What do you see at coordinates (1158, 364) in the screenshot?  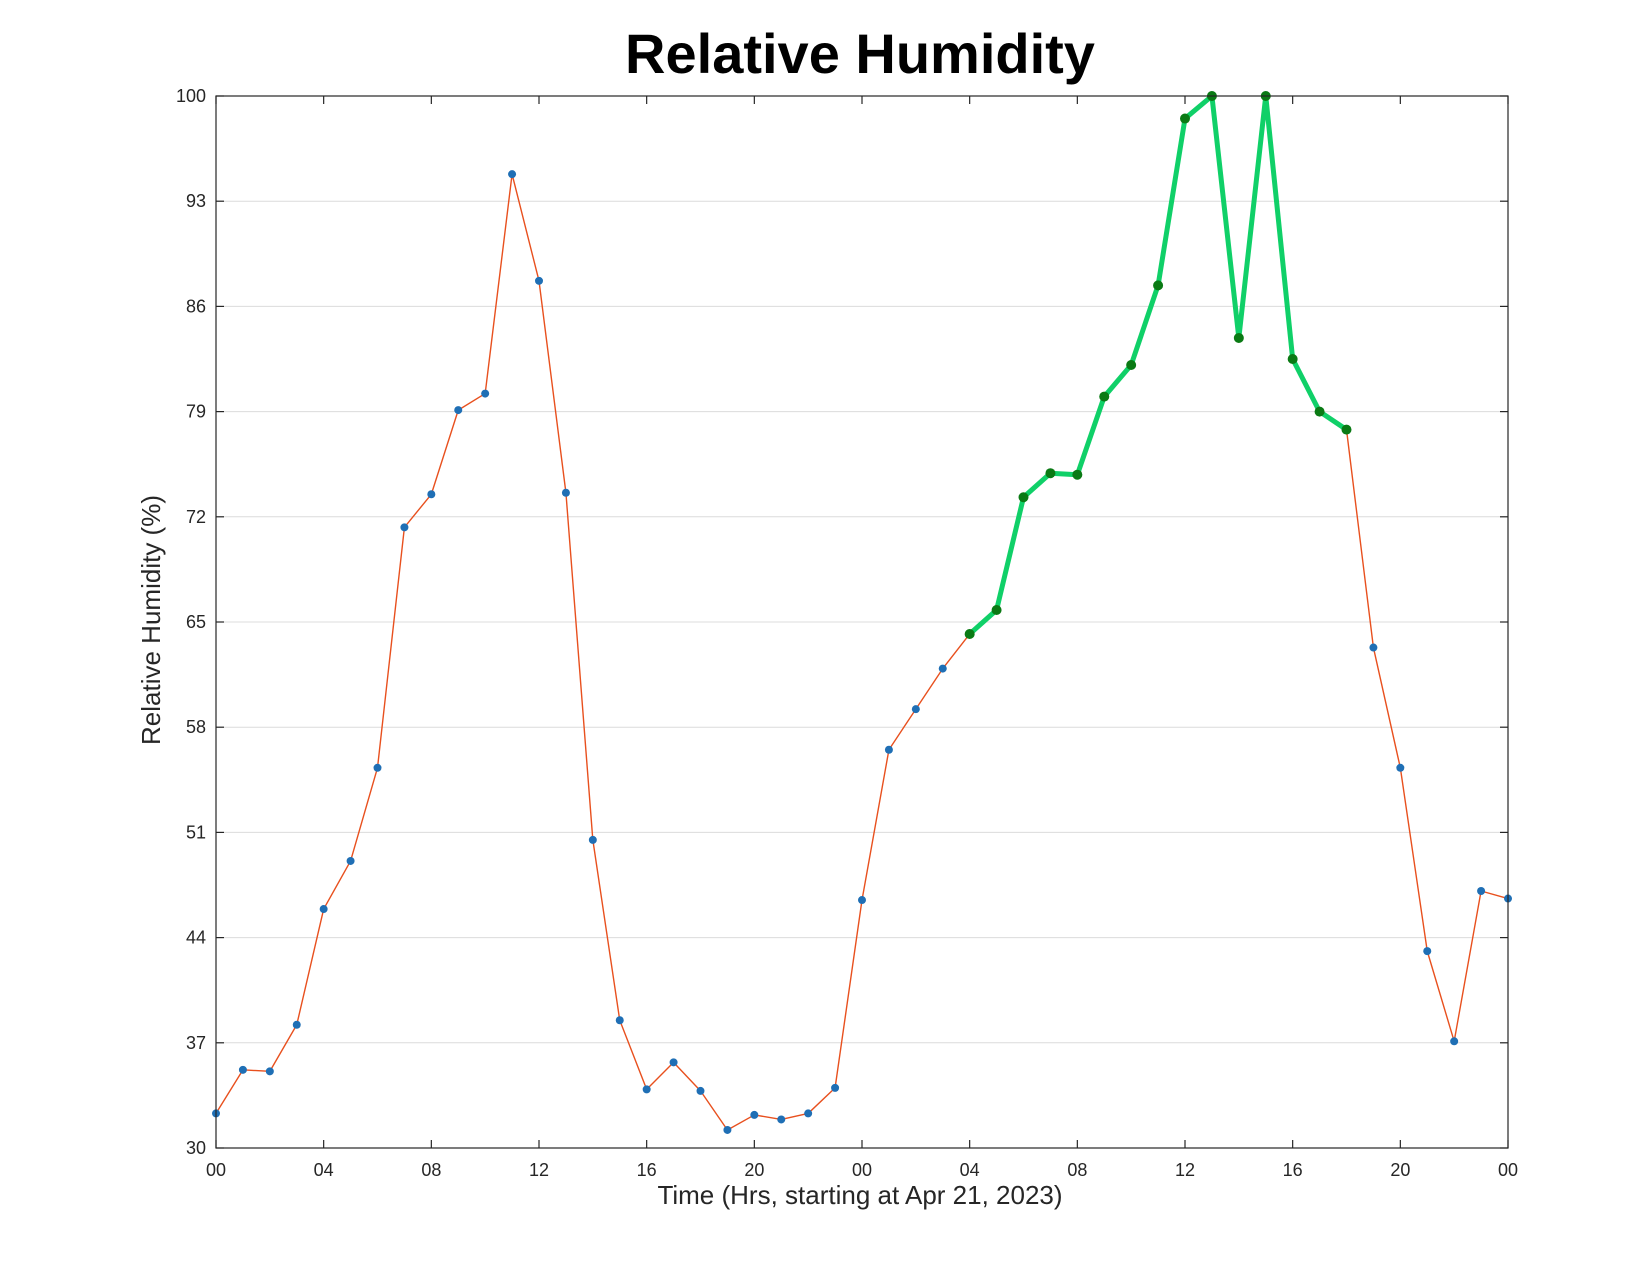 I see `highlighted-series-line` at bounding box center [1158, 364].